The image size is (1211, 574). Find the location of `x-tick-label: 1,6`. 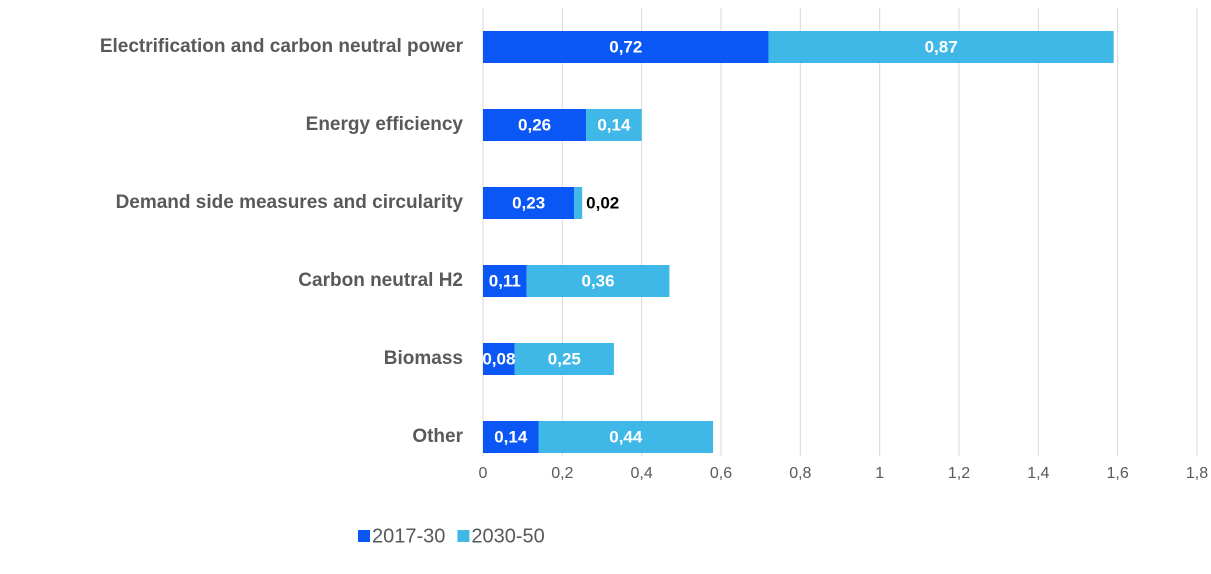

x-tick-label: 1,6 is located at coordinates (1118, 473).